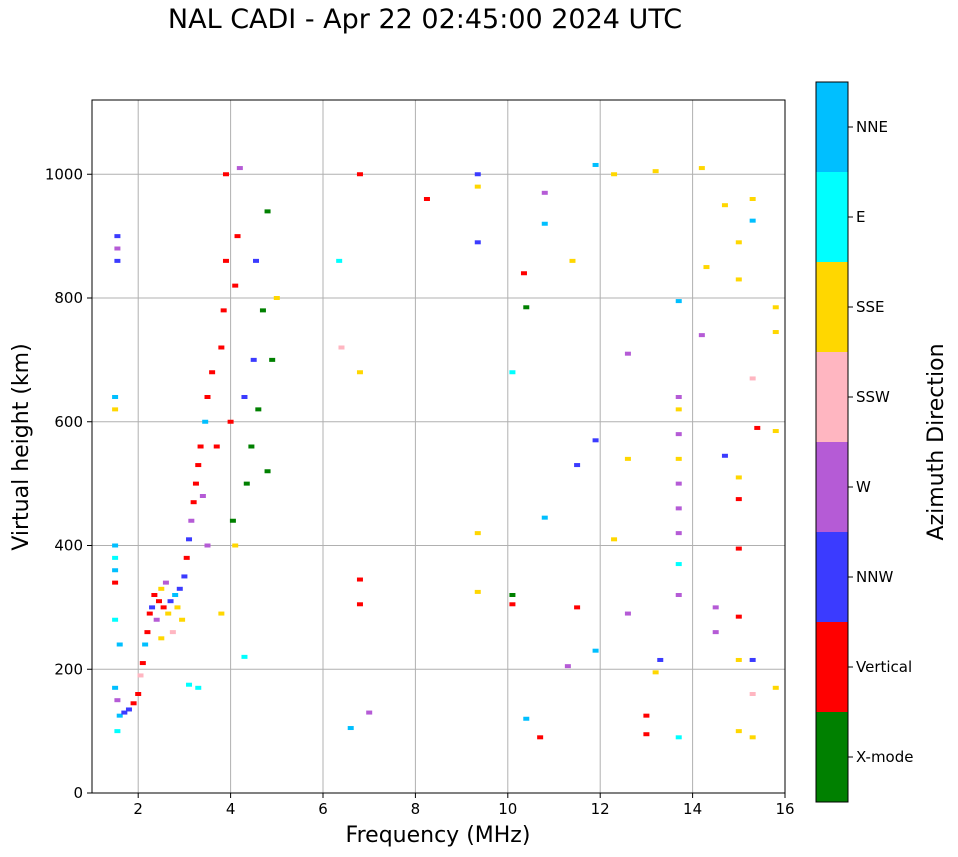 This screenshot has width=958, height=857. Describe the element at coordinates (863, 487) in the screenshot. I see `colorbar-label: W` at that location.